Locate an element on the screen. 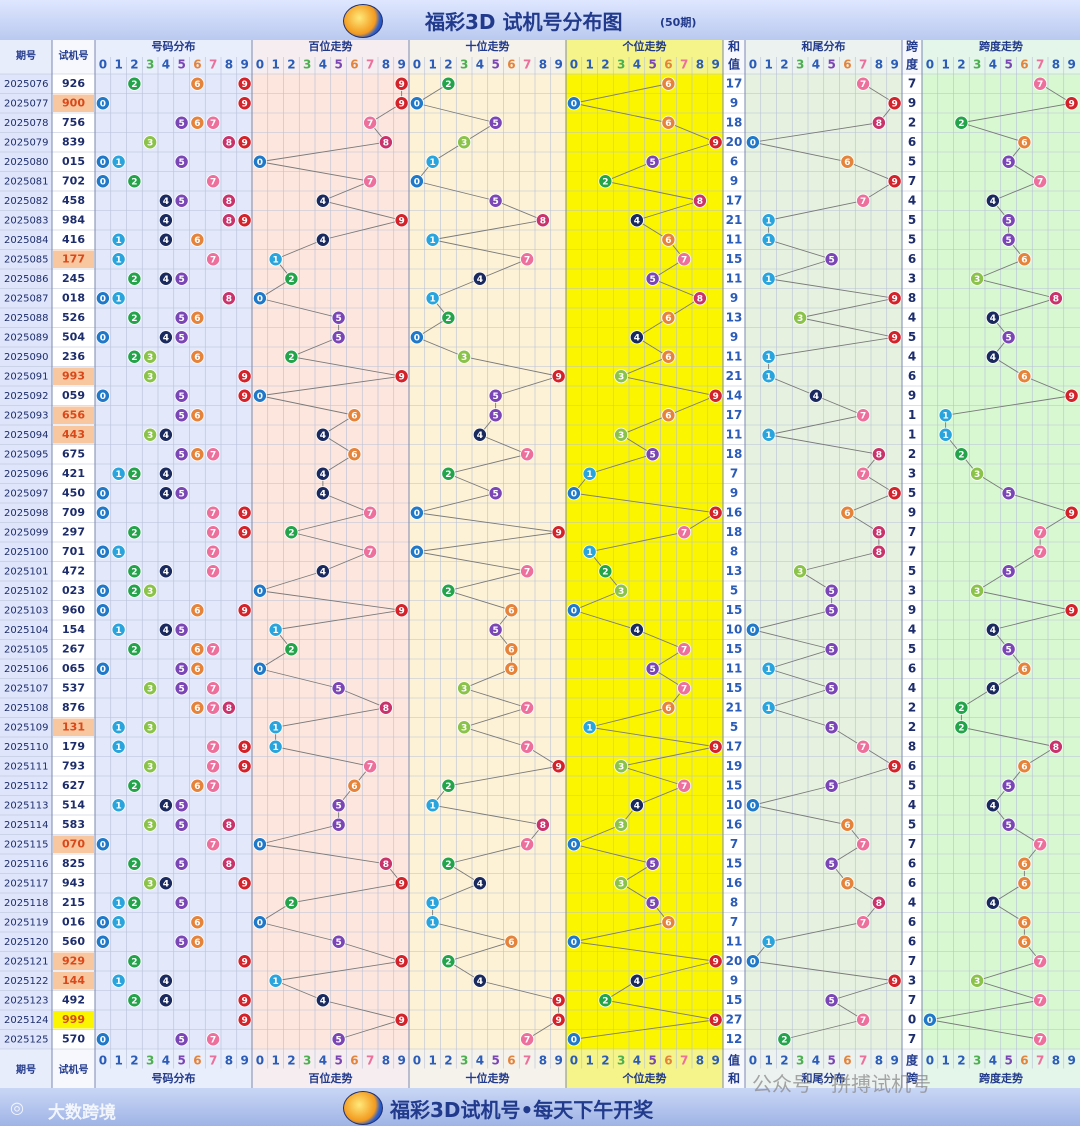 This screenshot has height=1126, width=1080. span-value: 4 is located at coordinates (912, 688).